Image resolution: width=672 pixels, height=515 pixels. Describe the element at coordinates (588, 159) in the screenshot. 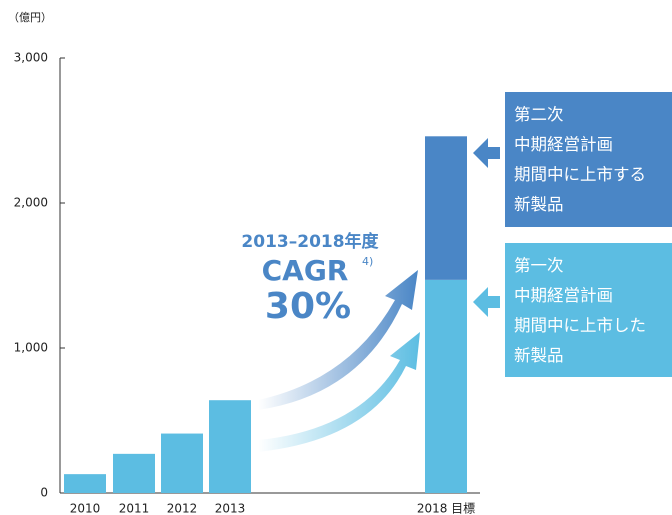

I see `legend-entry: 第二次 中期経営計画 期間中に上市する 新製品` at that location.